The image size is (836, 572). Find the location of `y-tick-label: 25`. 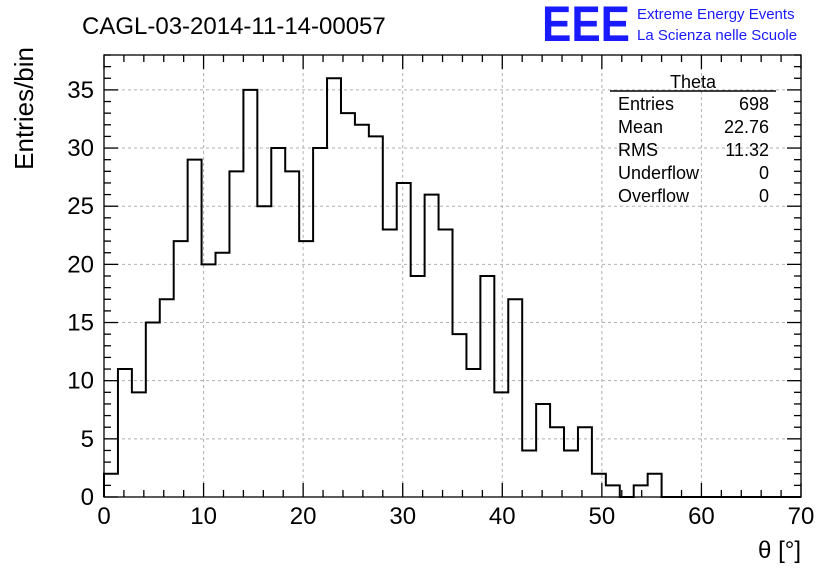

y-tick-label: 25 is located at coordinates (80, 206).